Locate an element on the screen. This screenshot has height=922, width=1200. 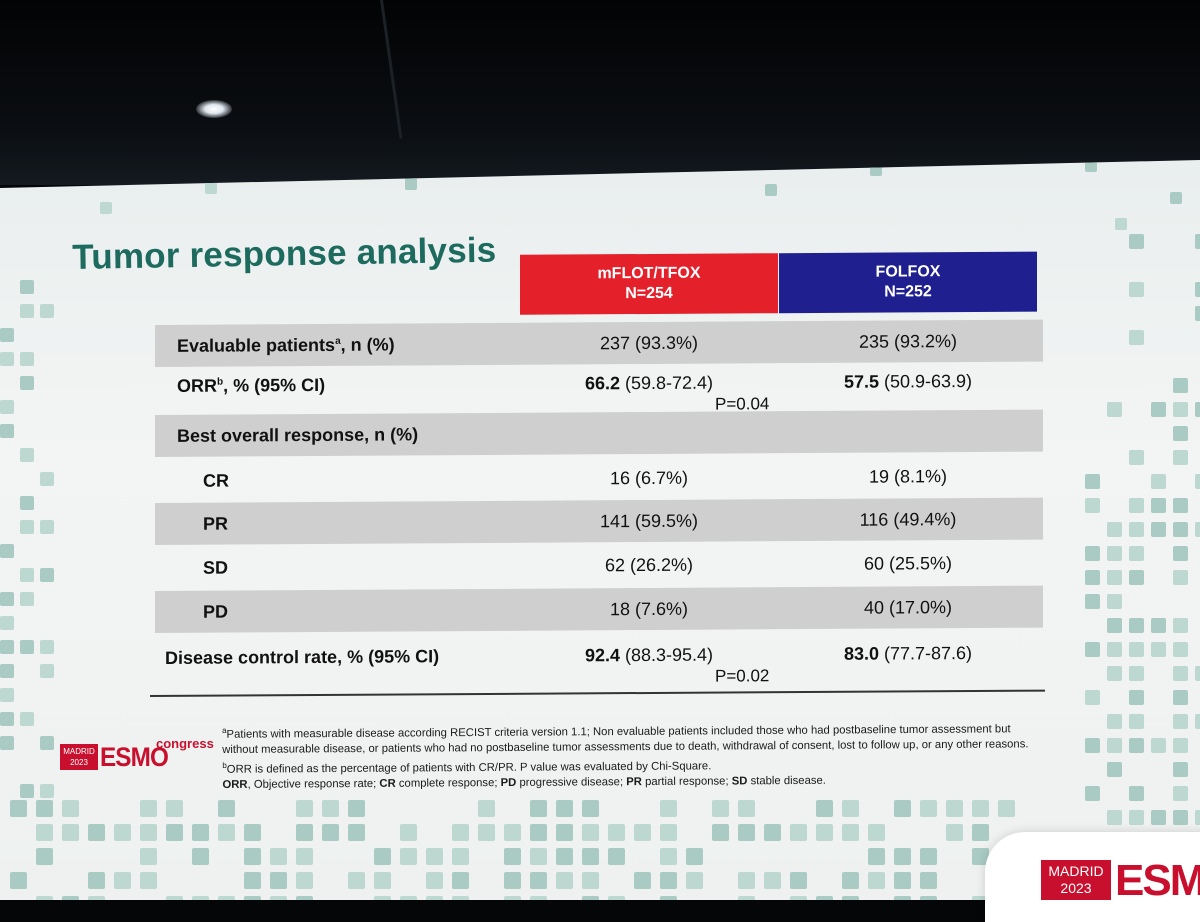
column-name-folfox: FOLFOX is located at coordinates (908, 272).